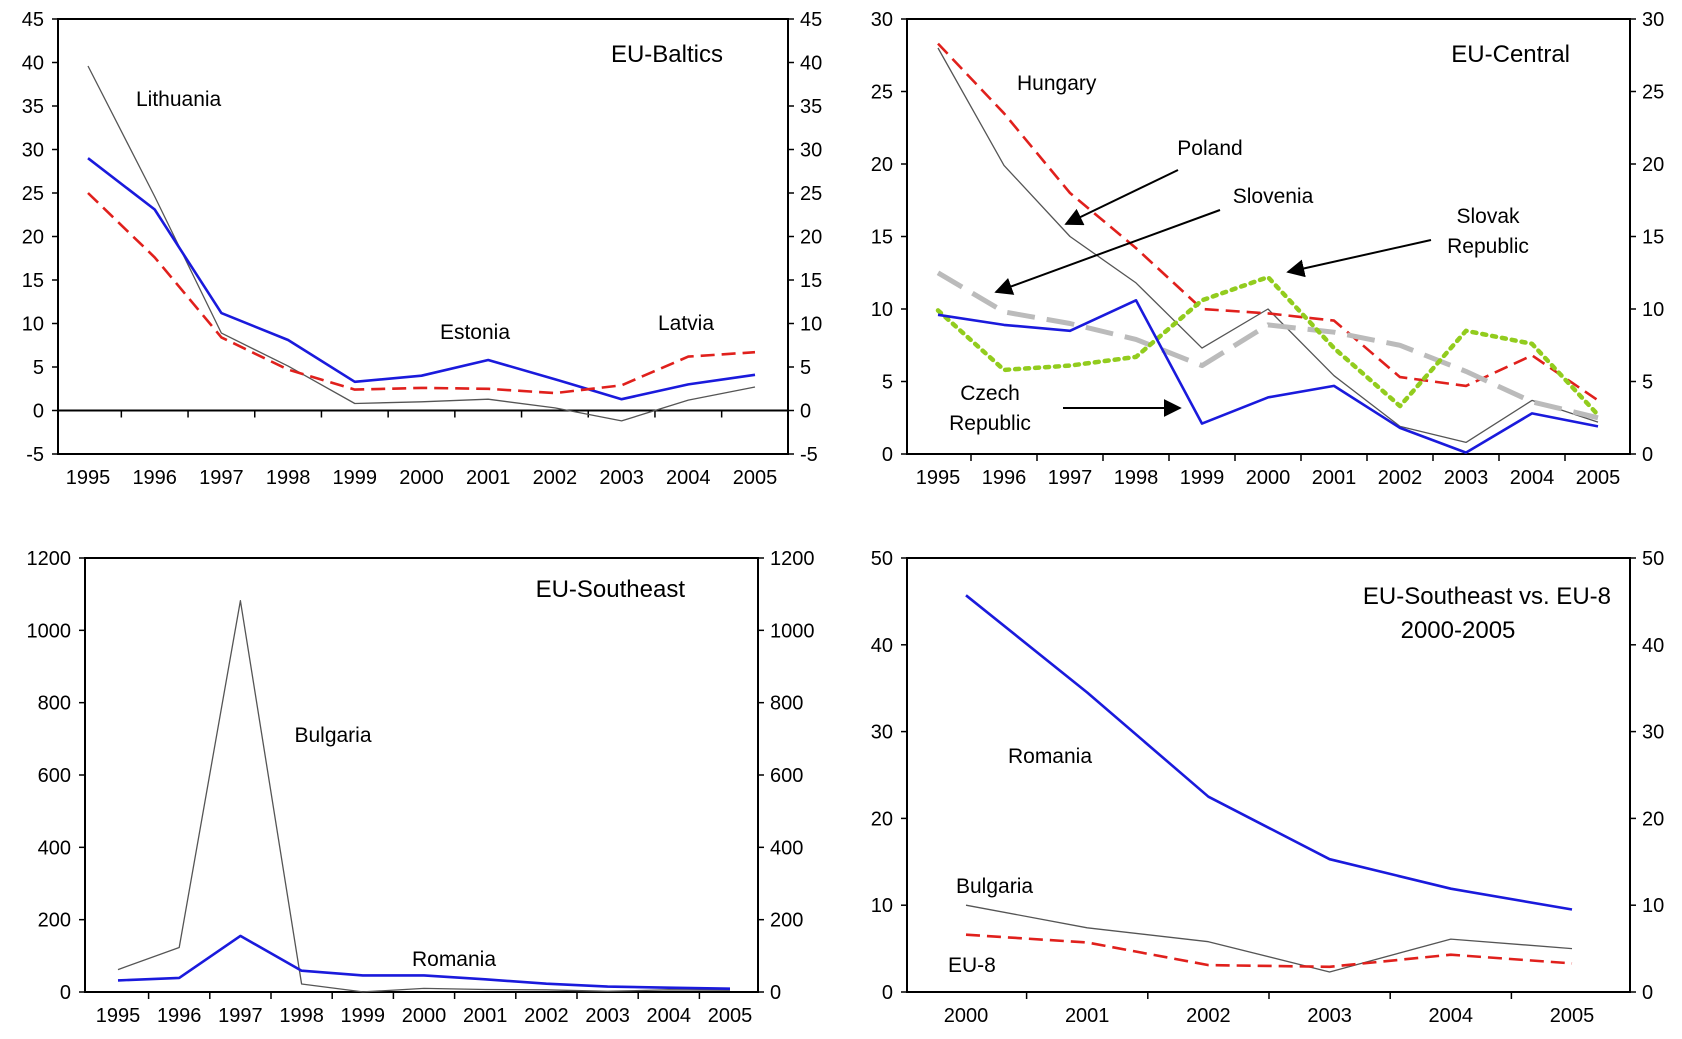 This screenshot has width=1682, height=1039. What do you see at coordinates (882, 559) in the screenshot?
I see `y-tick-label-left: 50` at bounding box center [882, 559].